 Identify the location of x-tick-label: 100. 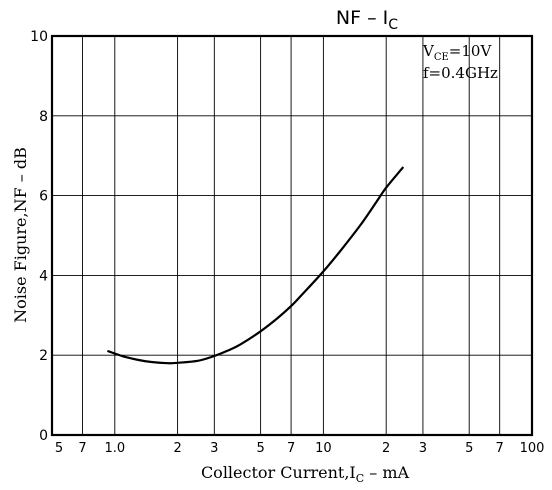
(532, 448).